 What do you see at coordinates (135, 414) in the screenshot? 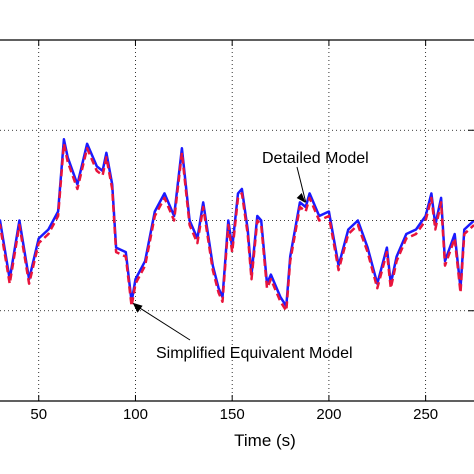
I see `x-tick-label: 100` at bounding box center [135, 414].